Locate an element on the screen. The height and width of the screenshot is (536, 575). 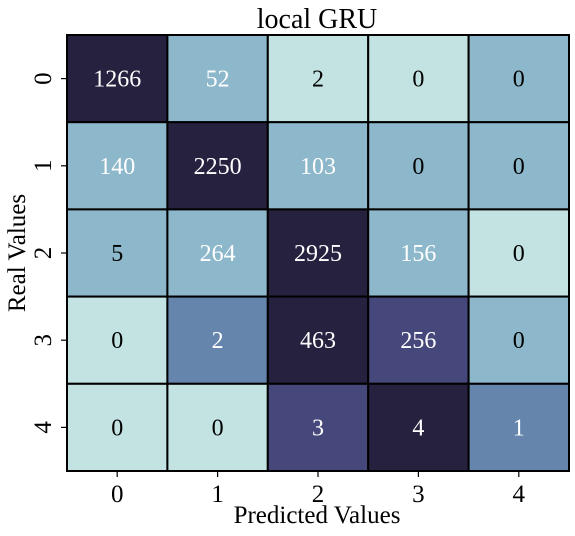
heatmap-cell-r3-c3 is located at coordinates (418, 340).